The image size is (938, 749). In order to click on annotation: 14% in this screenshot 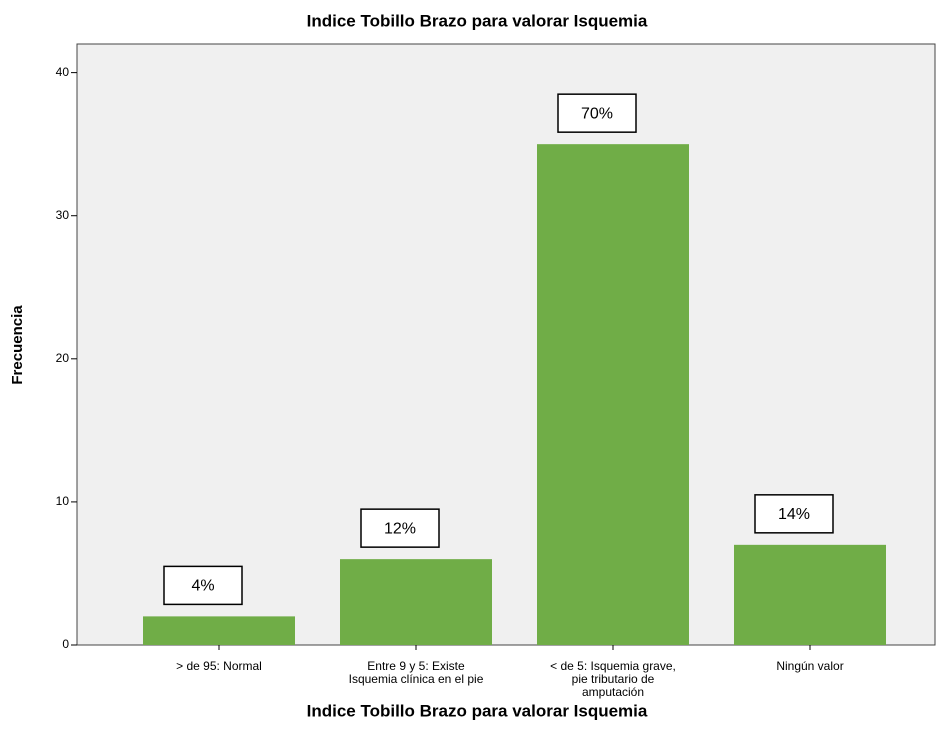, I will do `click(794, 514)`.